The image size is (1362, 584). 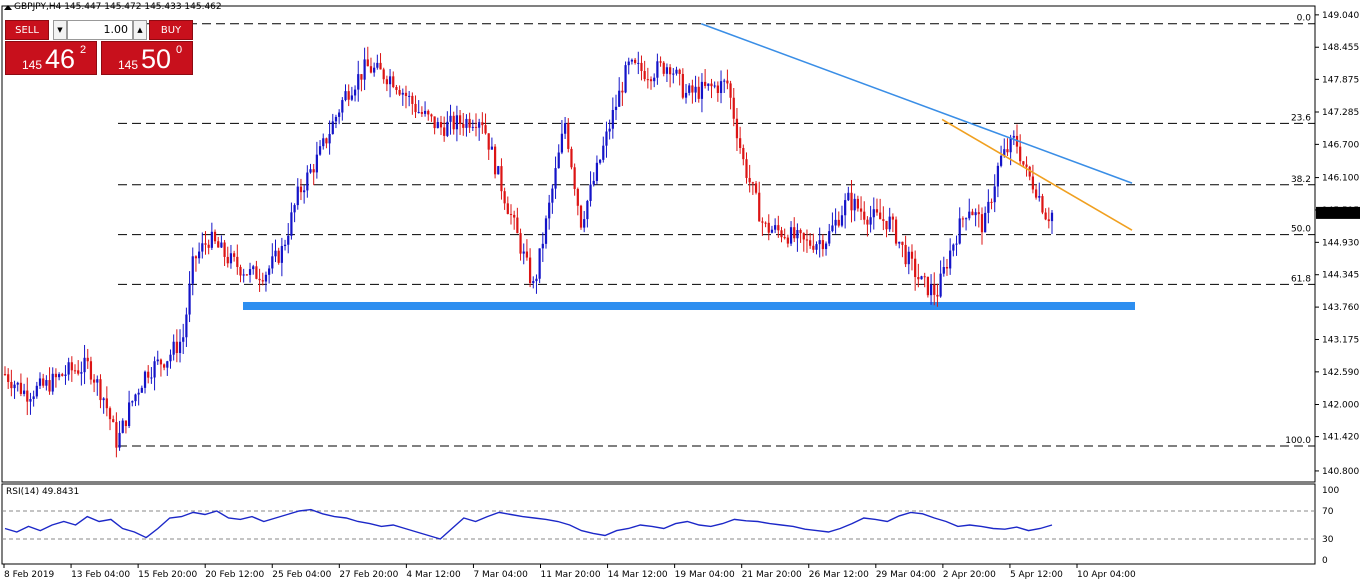 What do you see at coordinates (27, 30) in the screenshot?
I see `sell-button: SELL` at bounding box center [27, 30].